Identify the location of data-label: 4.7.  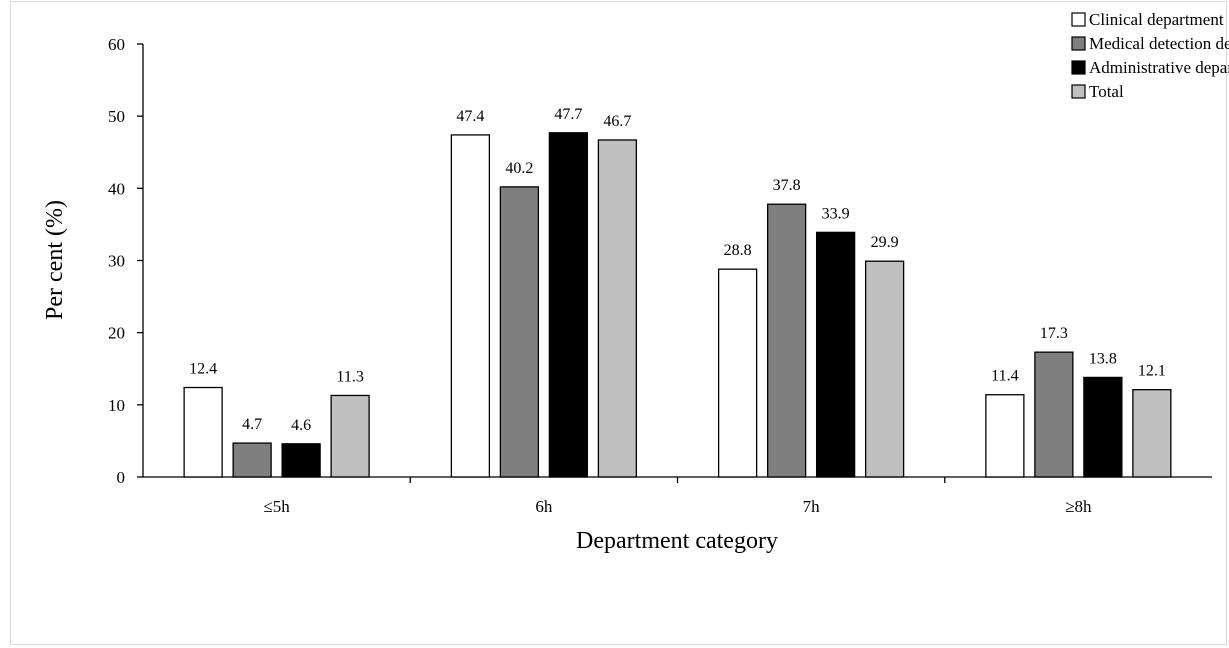
(252, 424).